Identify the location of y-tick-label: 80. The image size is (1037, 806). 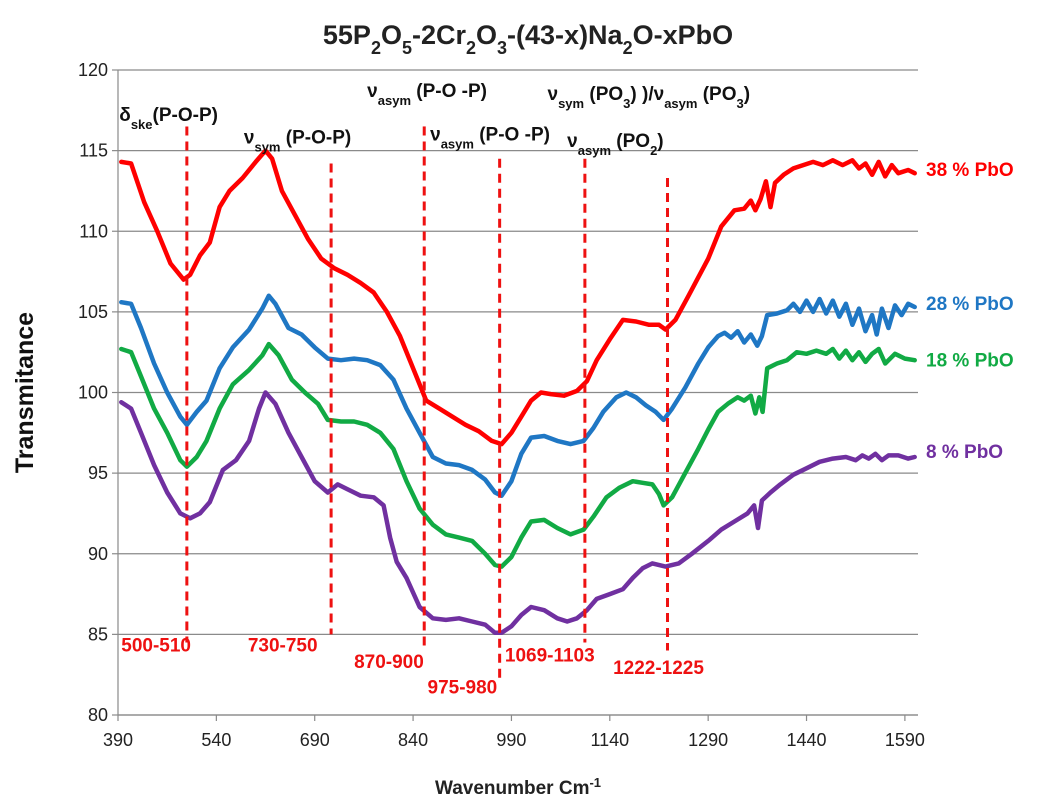
(98, 715).